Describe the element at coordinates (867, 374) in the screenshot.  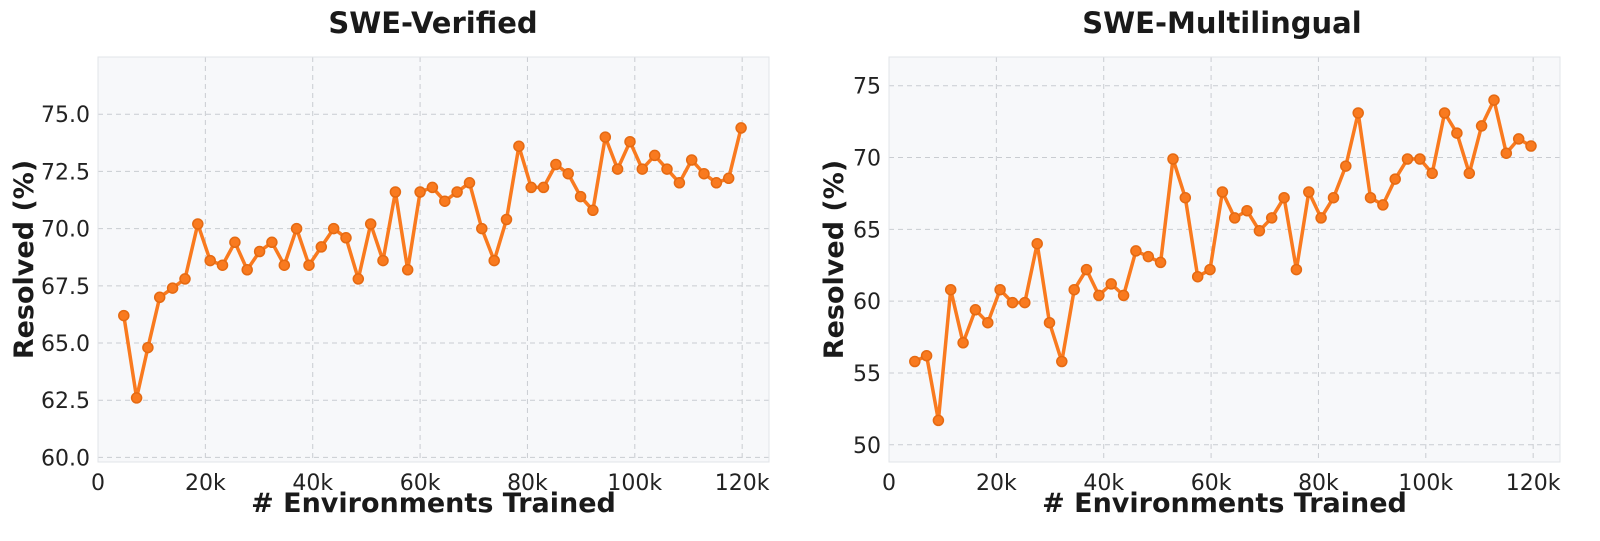
I see `y-tick-label: 55` at that location.